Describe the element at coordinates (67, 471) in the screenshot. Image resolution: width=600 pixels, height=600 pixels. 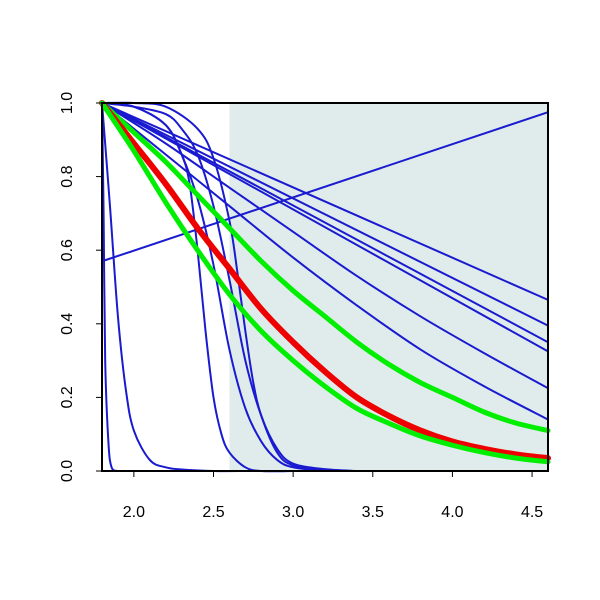
I see `y-tick-label: 0.0` at that location.